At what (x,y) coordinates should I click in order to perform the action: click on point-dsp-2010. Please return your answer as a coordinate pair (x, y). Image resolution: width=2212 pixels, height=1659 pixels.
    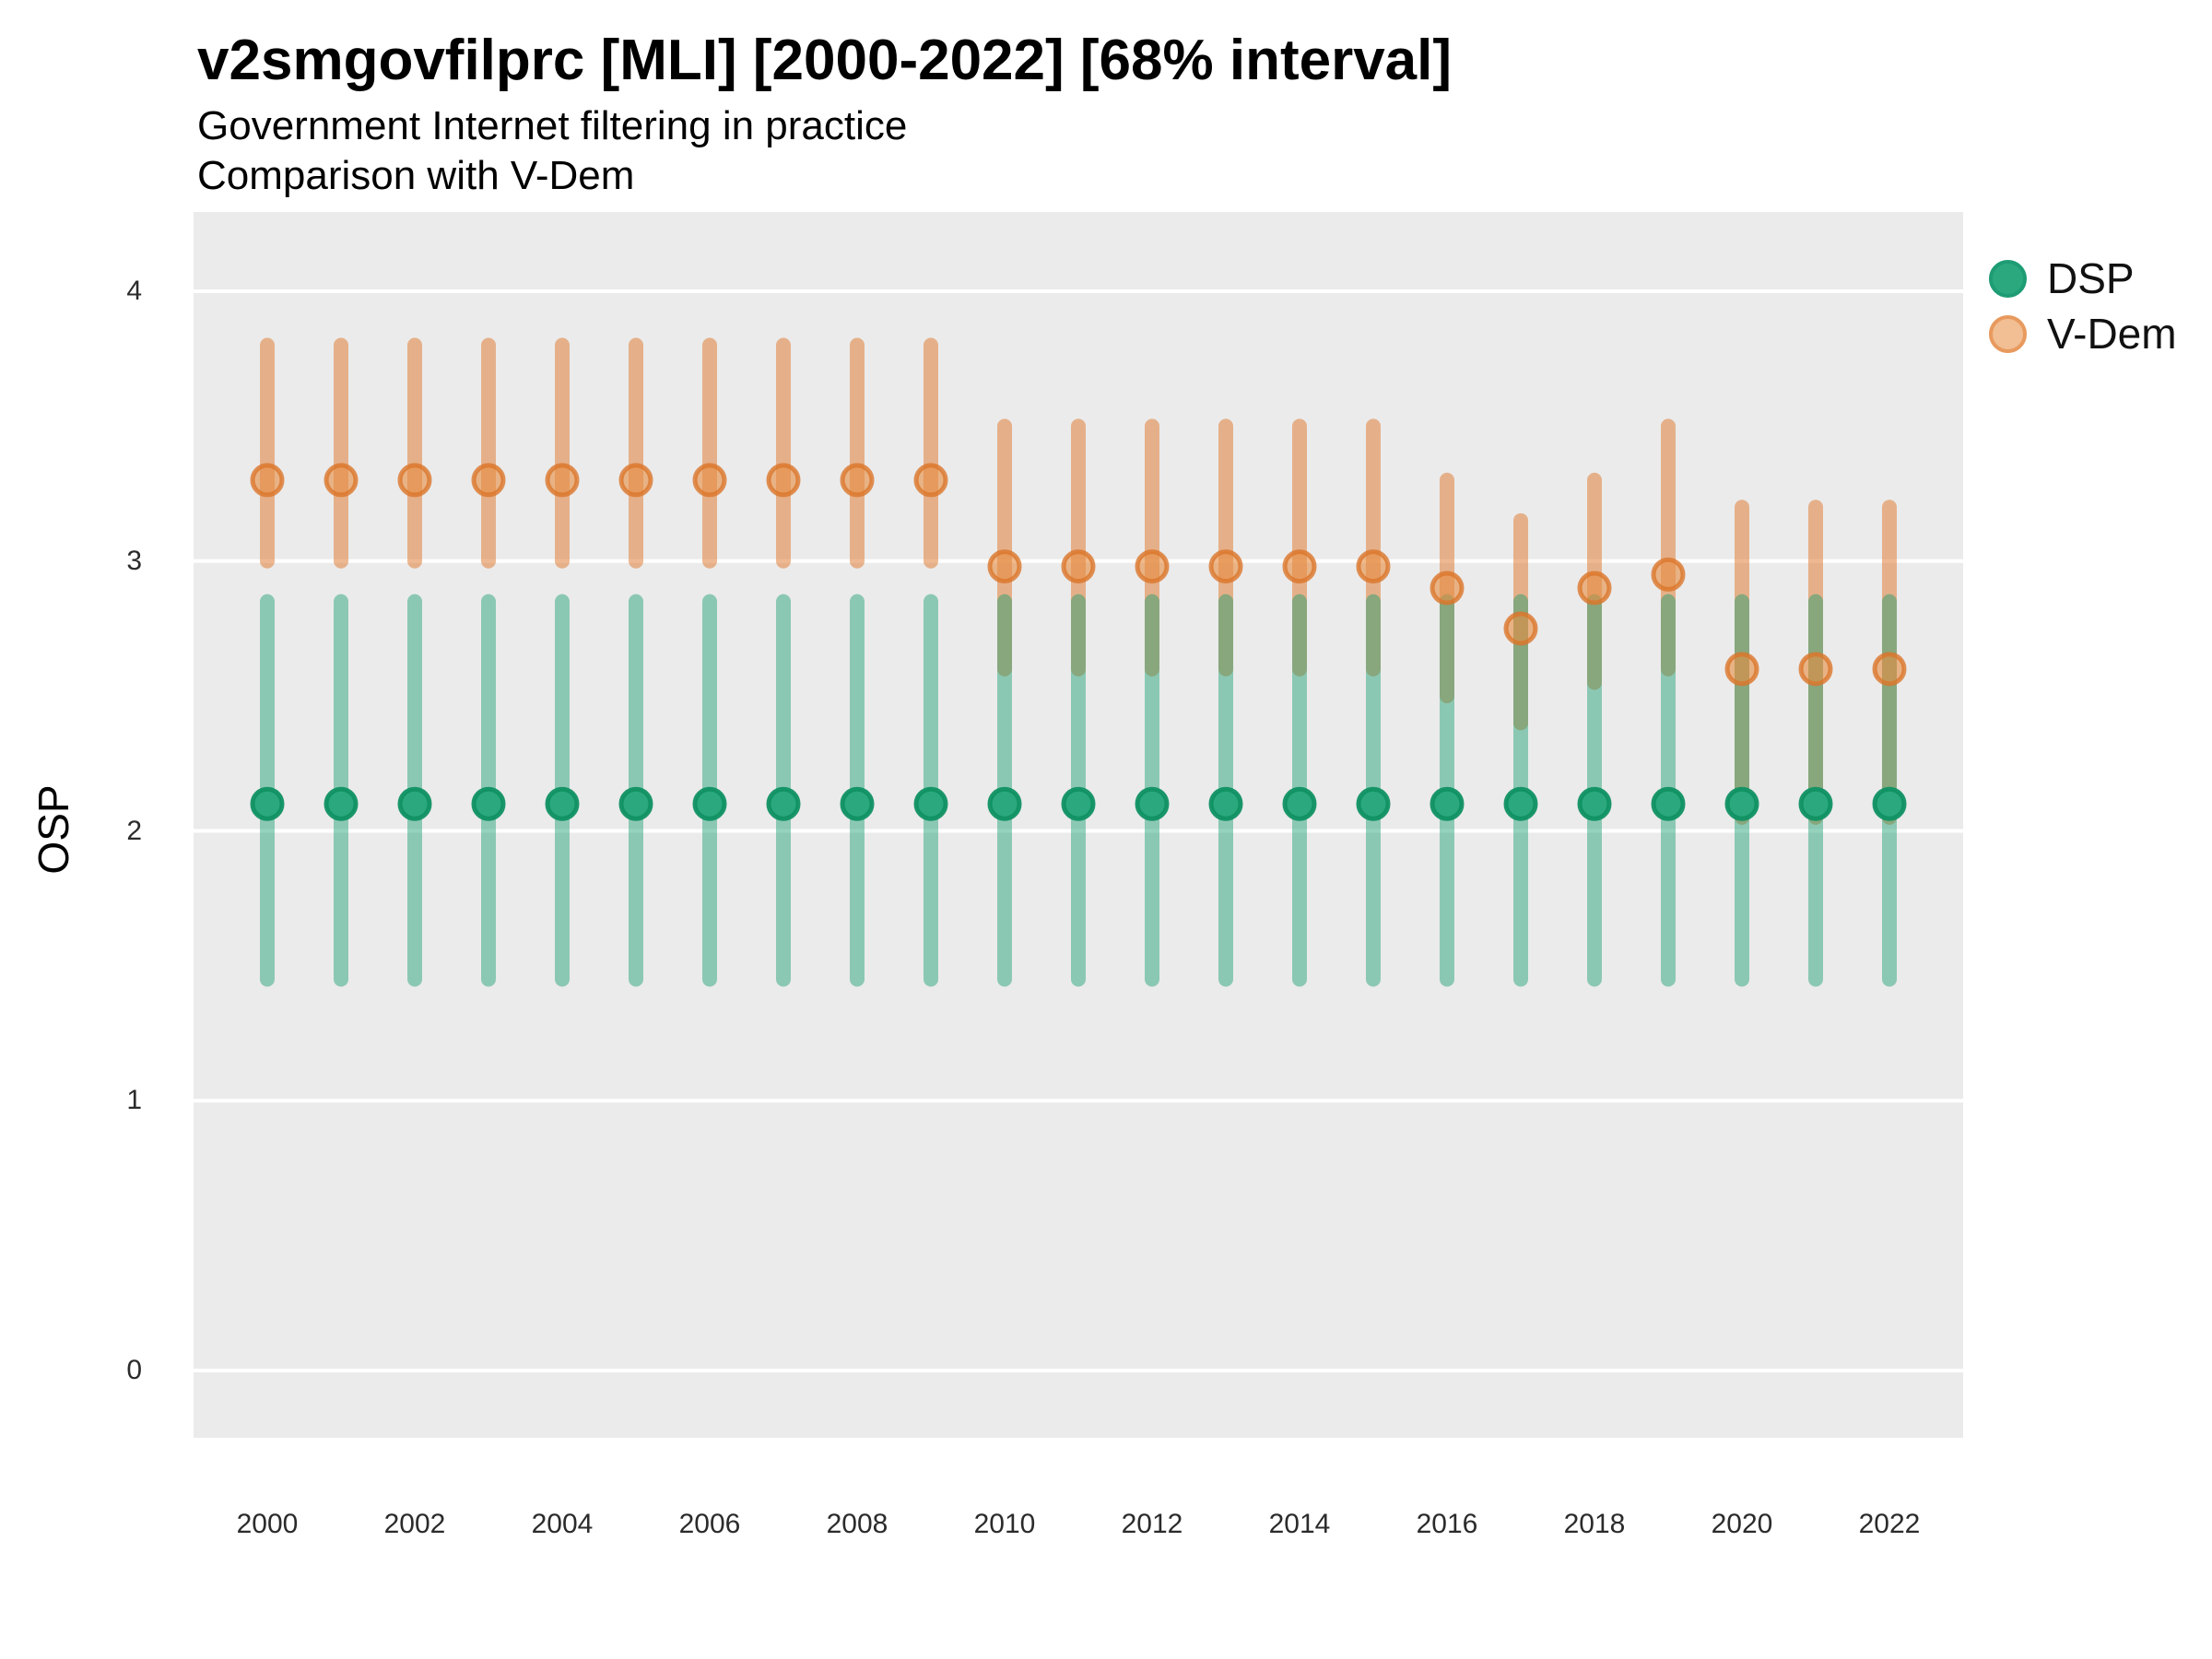
    Looking at the image, I should click on (1004, 803).